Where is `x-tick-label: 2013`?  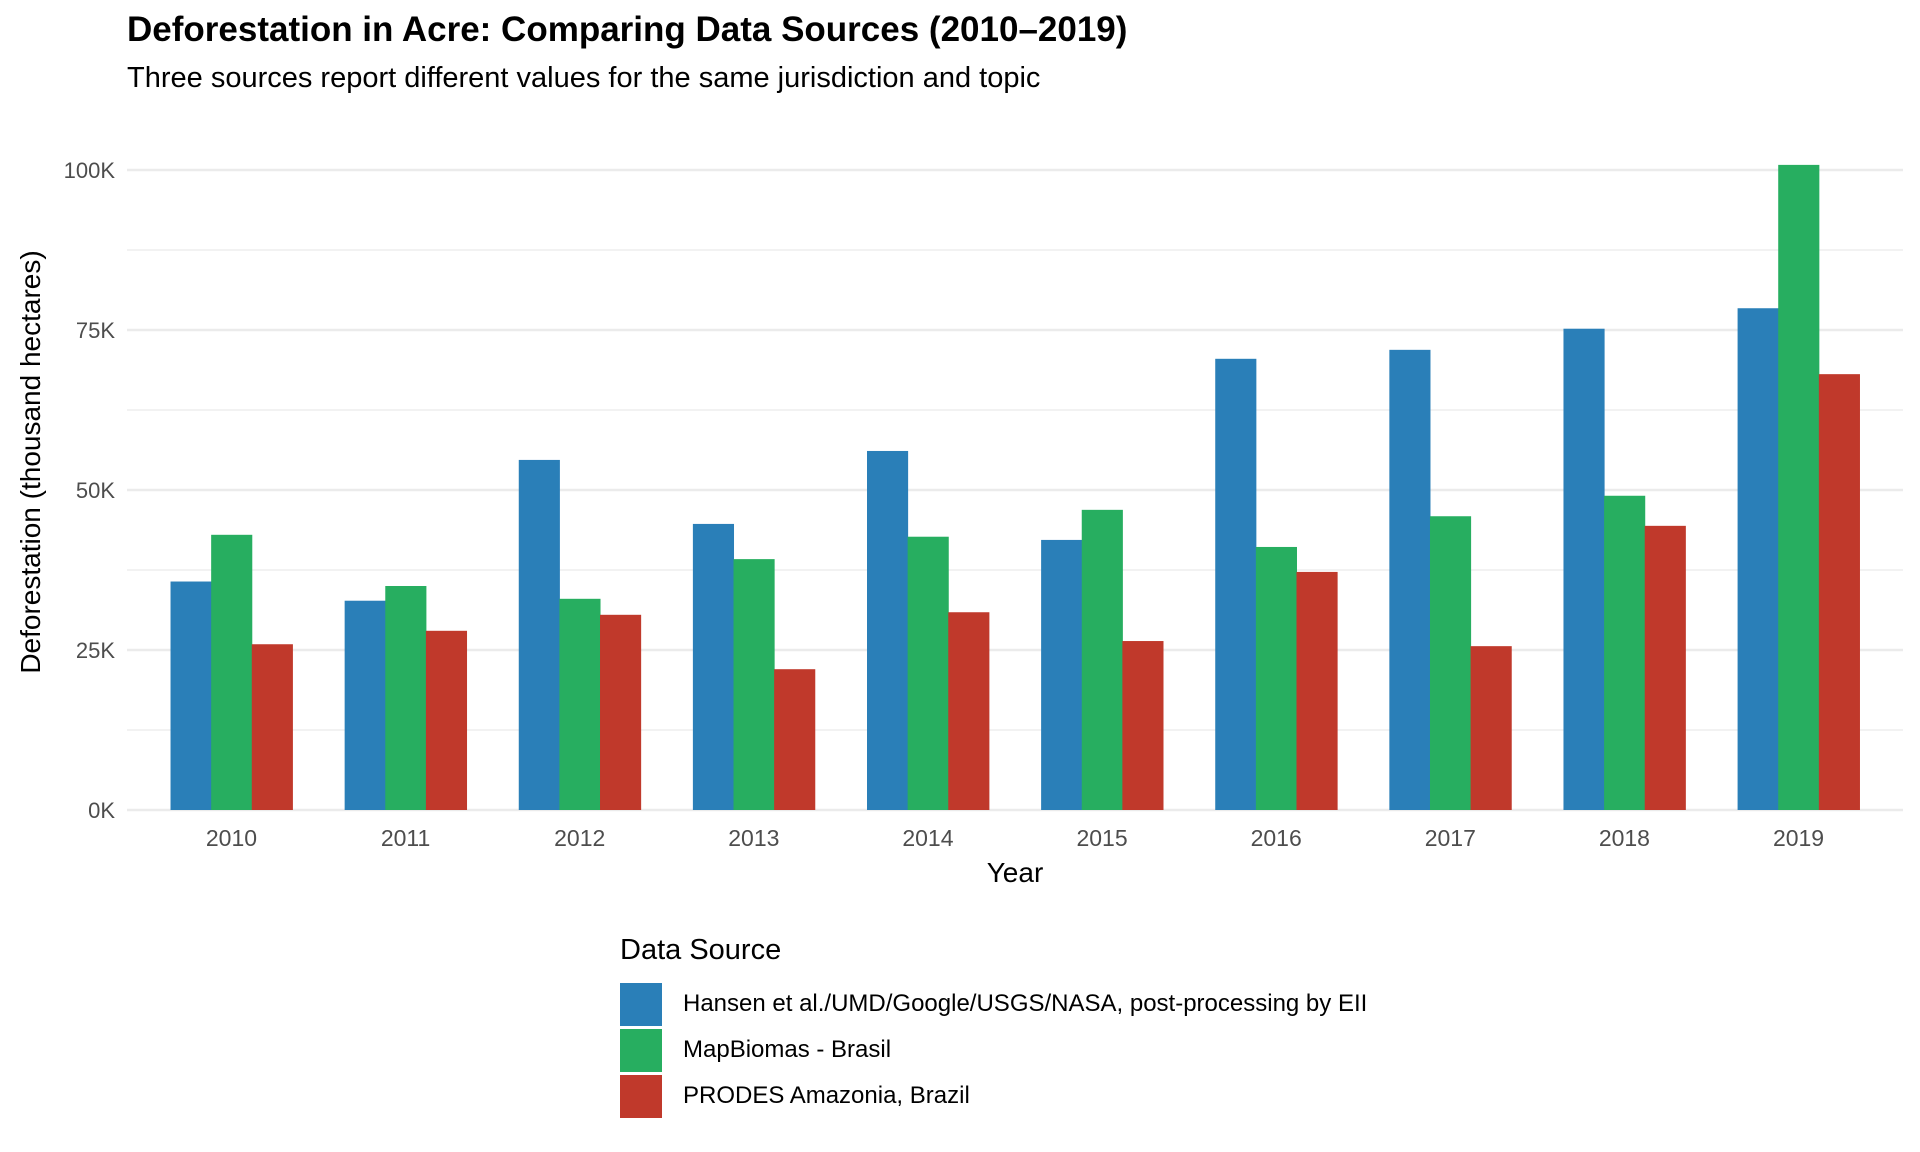 x-tick-label: 2013 is located at coordinates (753, 838).